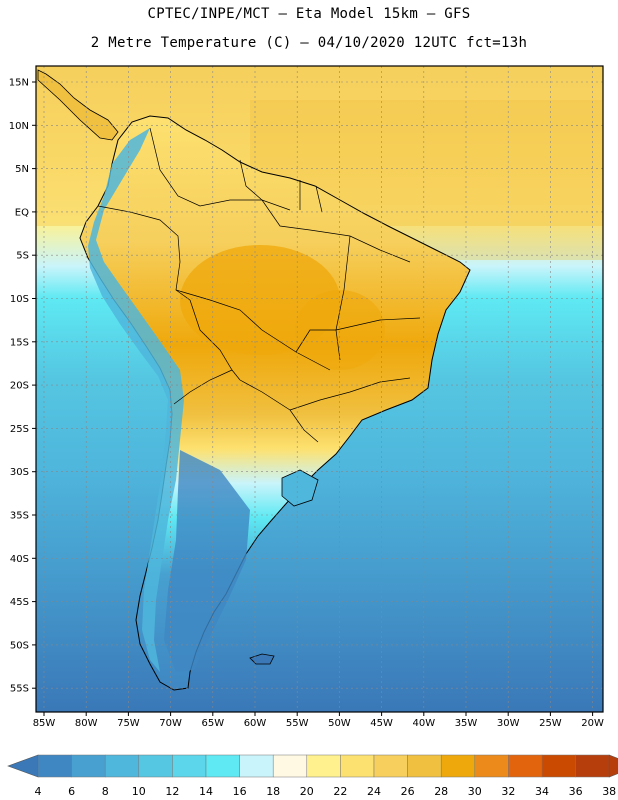 The height and width of the screenshot is (800, 618). What do you see at coordinates (475, 791) in the screenshot?
I see `colorbar-label: 30` at bounding box center [475, 791].